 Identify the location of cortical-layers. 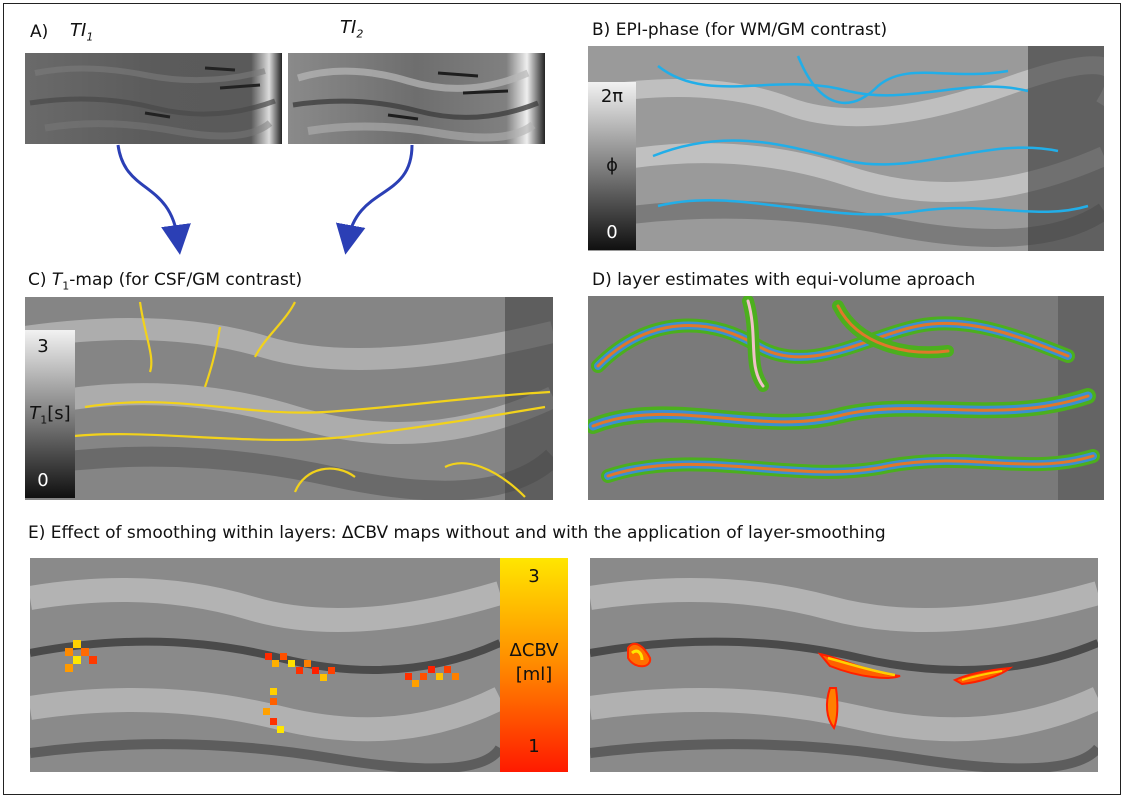
(844, 389).